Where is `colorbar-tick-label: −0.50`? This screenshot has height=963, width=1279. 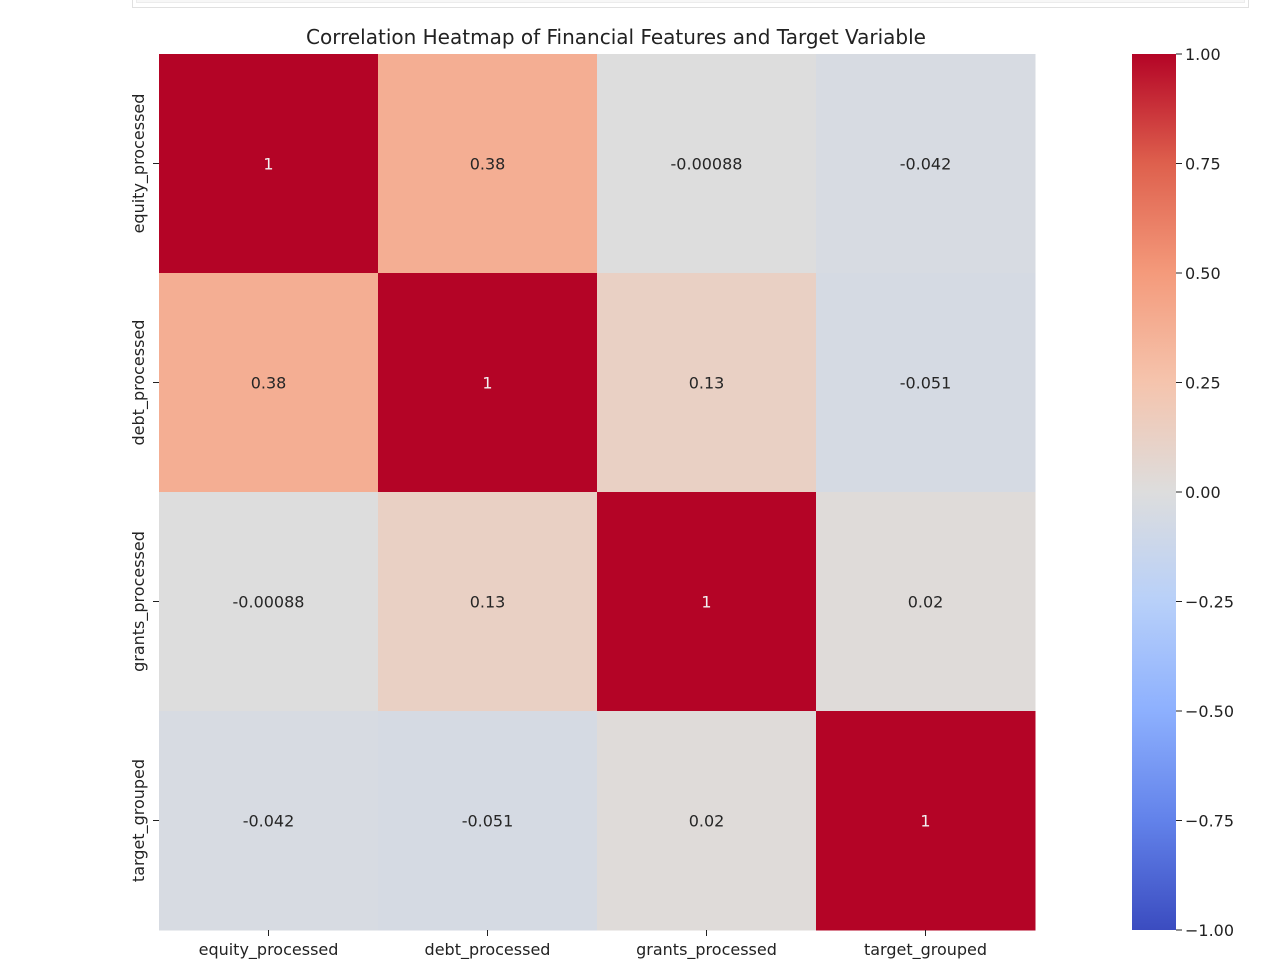
colorbar-tick-label: −0.50 is located at coordinates (1209, 711).